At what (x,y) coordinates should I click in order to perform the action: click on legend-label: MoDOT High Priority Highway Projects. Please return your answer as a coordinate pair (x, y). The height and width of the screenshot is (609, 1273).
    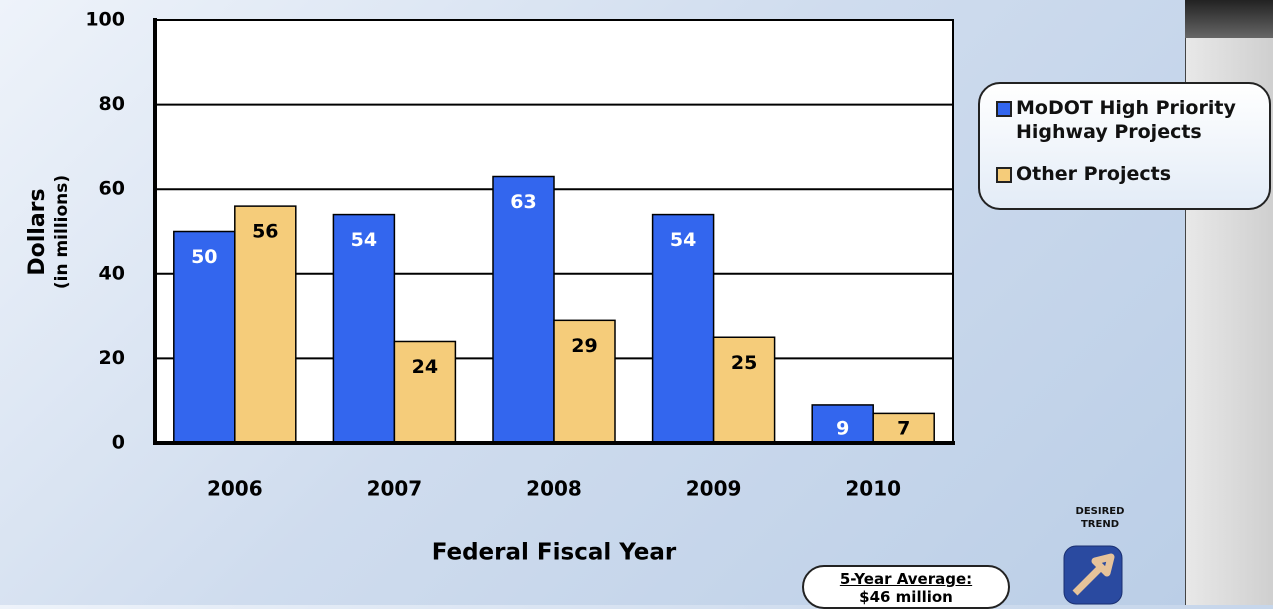
    Looking at the image, I should click on (1126, 120).